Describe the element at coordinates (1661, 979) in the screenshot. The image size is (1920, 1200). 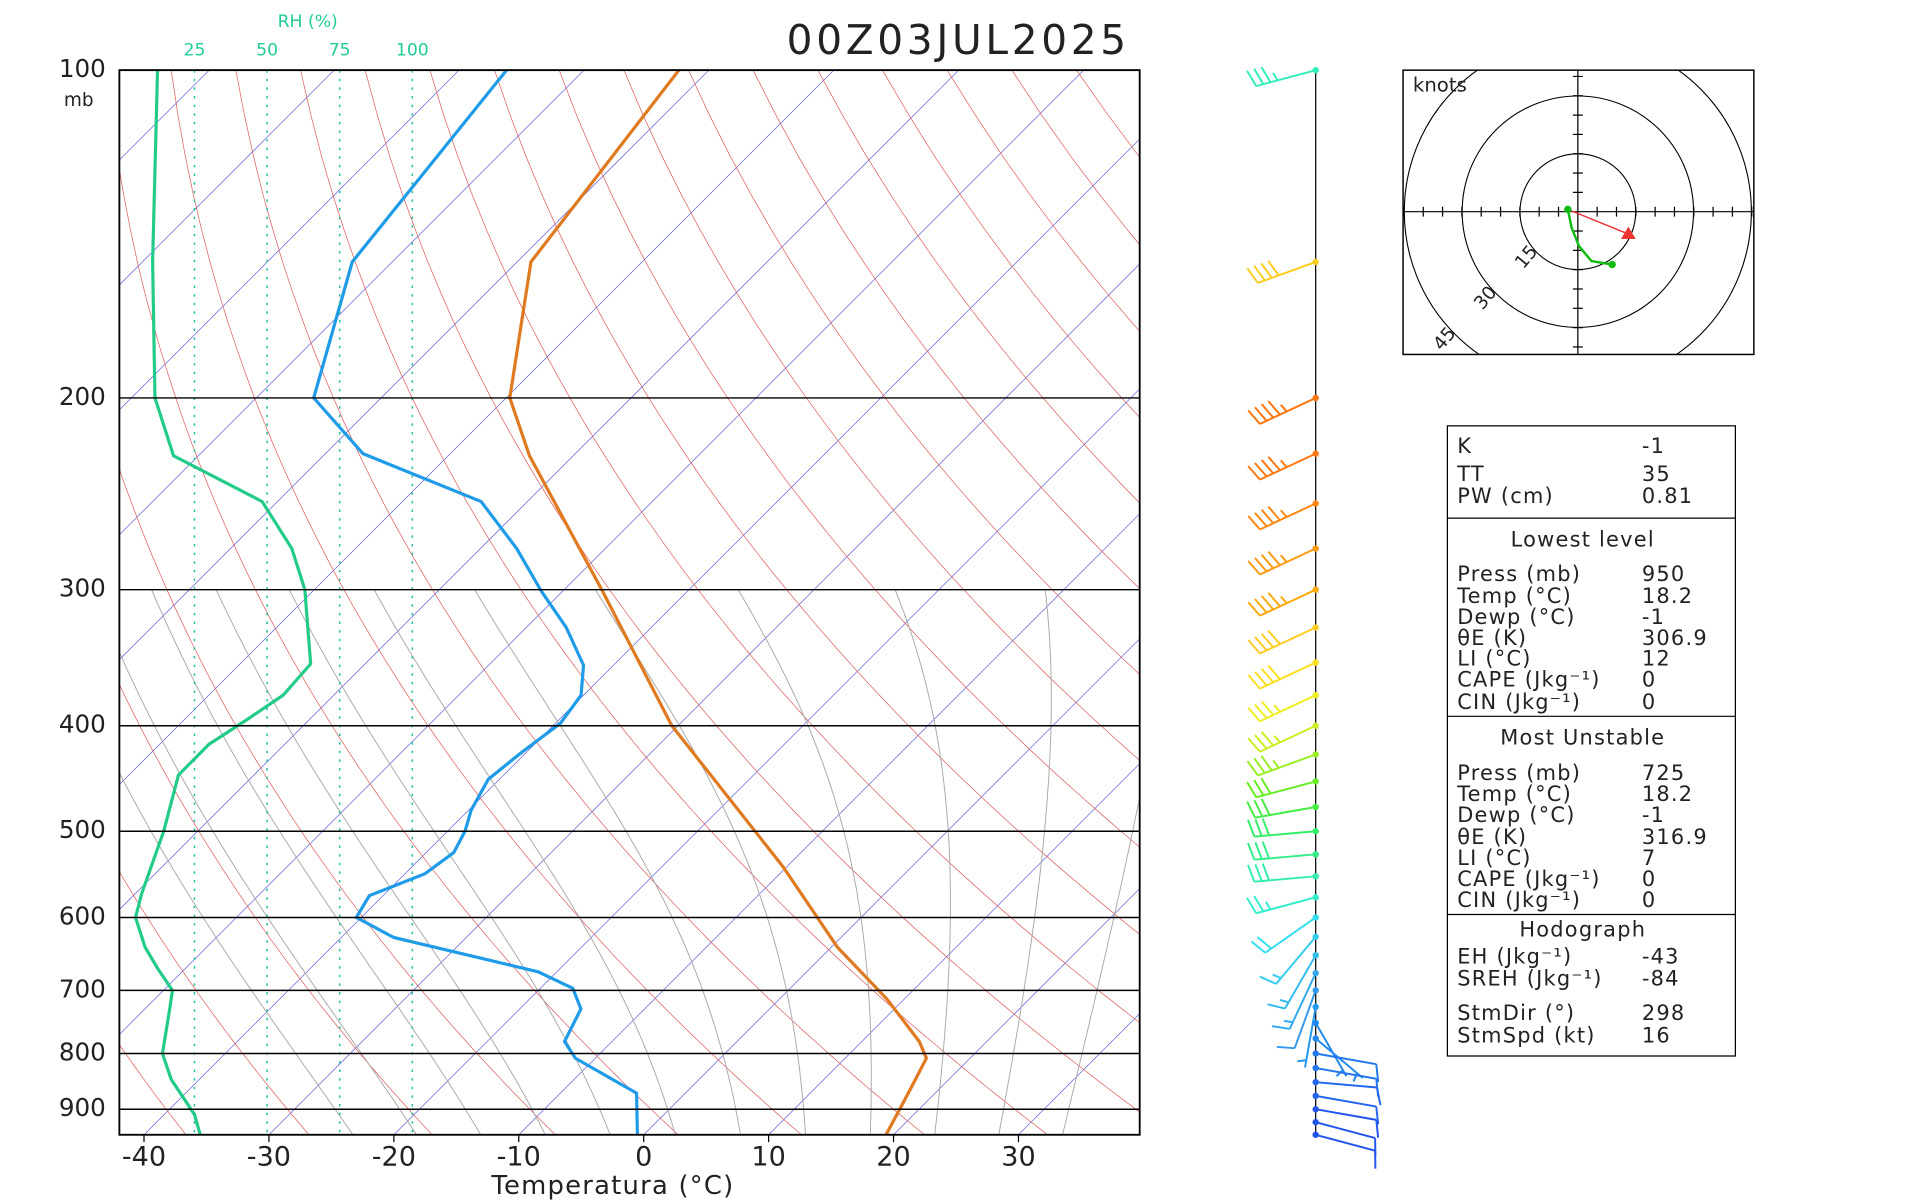
I see `table-value: -84` at that location.